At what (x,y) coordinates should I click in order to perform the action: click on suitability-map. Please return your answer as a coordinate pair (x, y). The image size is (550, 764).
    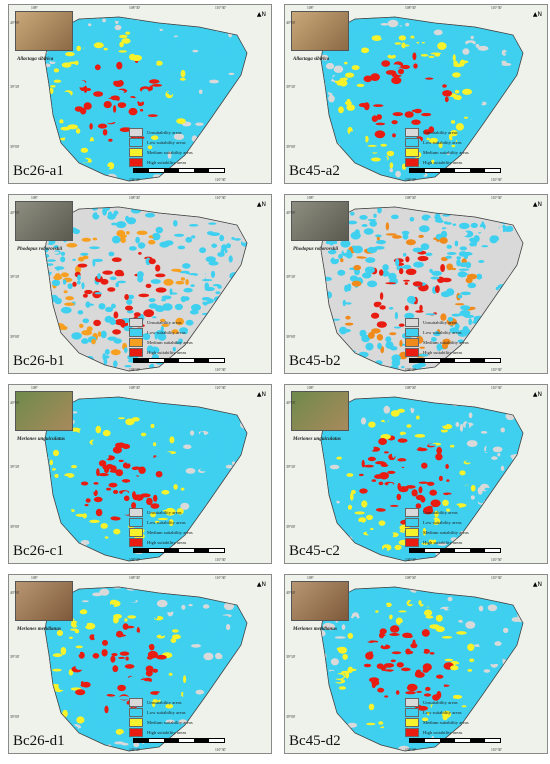
    Looking at the image, I should click on (140, 664).